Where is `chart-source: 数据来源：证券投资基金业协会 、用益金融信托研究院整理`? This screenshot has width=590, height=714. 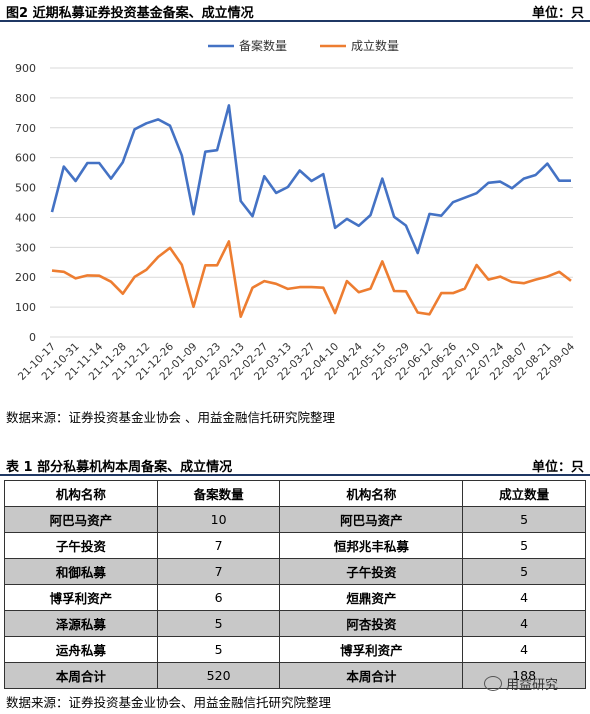
chart-source: 数据来源：证券投资基金业协会 、用益金融信托研究院整理 is located at coordinates (170, 417).